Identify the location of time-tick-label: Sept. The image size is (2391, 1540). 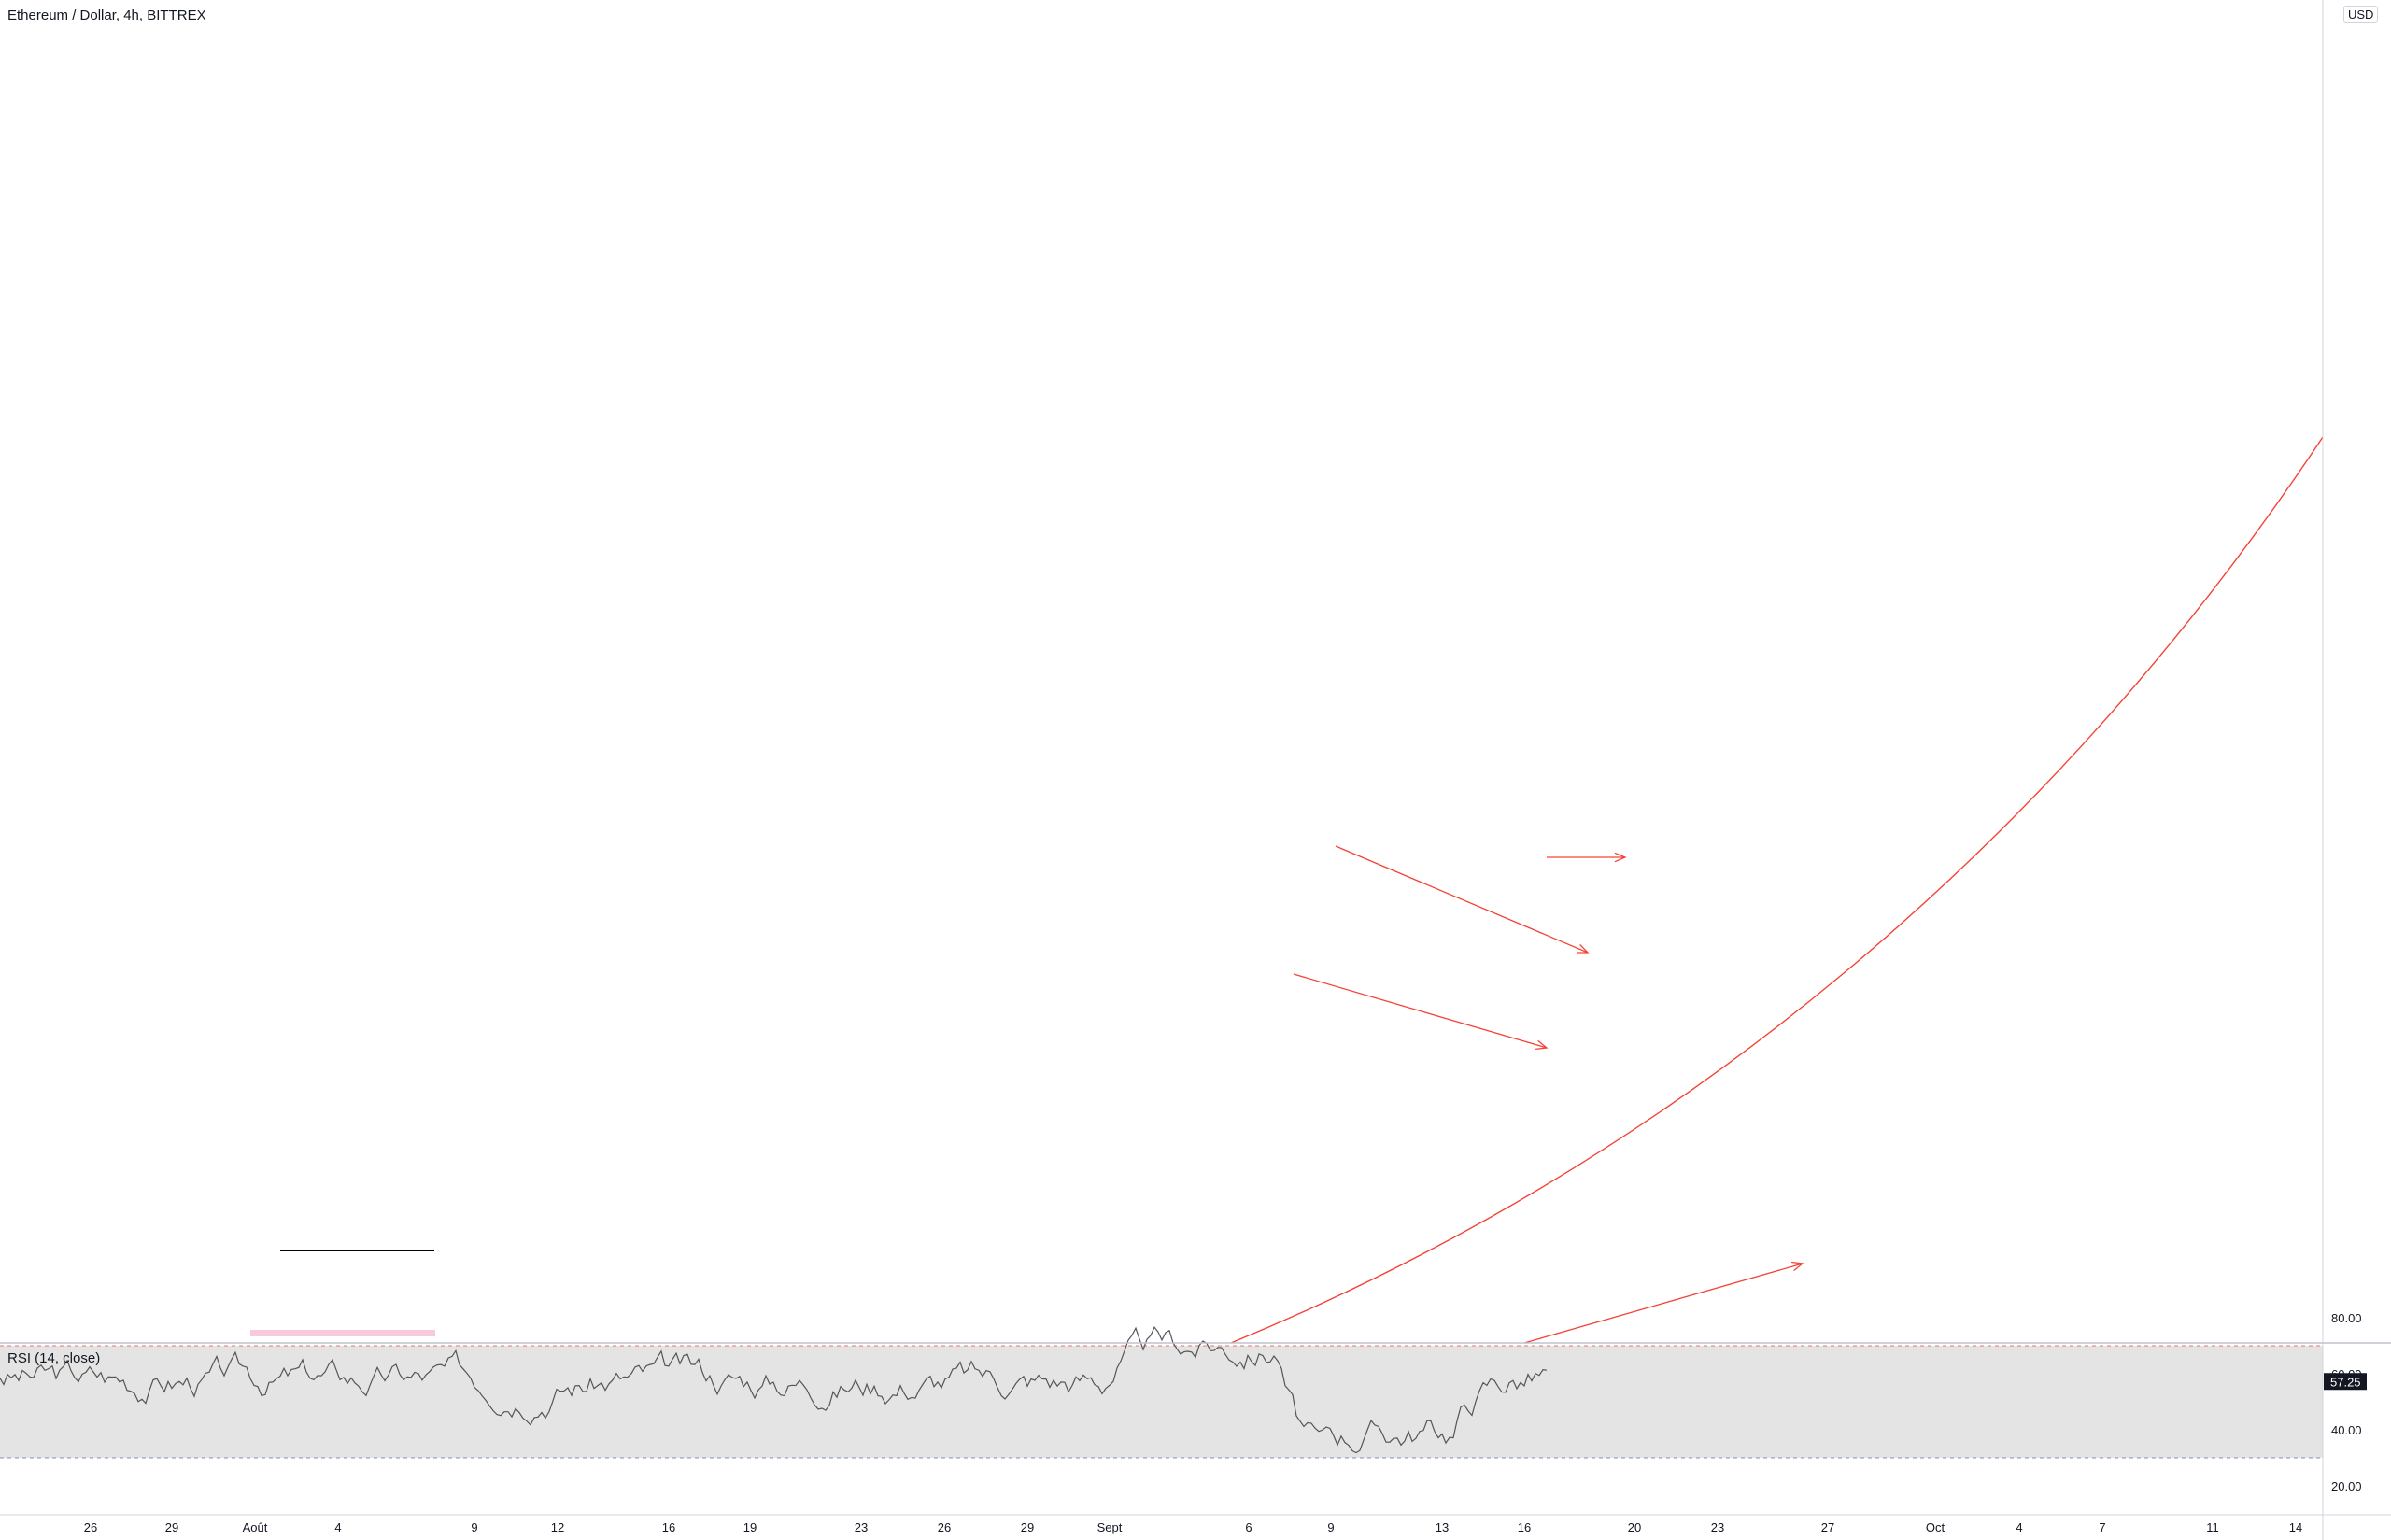
(1110, 1527).